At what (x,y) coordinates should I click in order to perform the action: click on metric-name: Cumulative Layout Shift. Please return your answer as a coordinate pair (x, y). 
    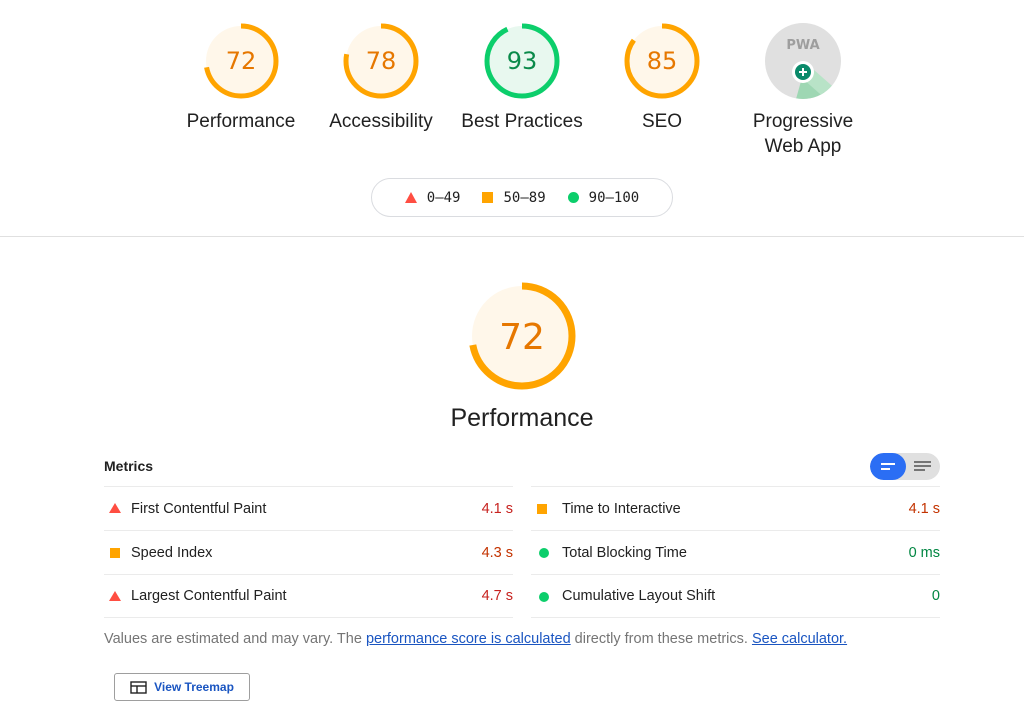
    Looking at the image, I should click on (639, 596).